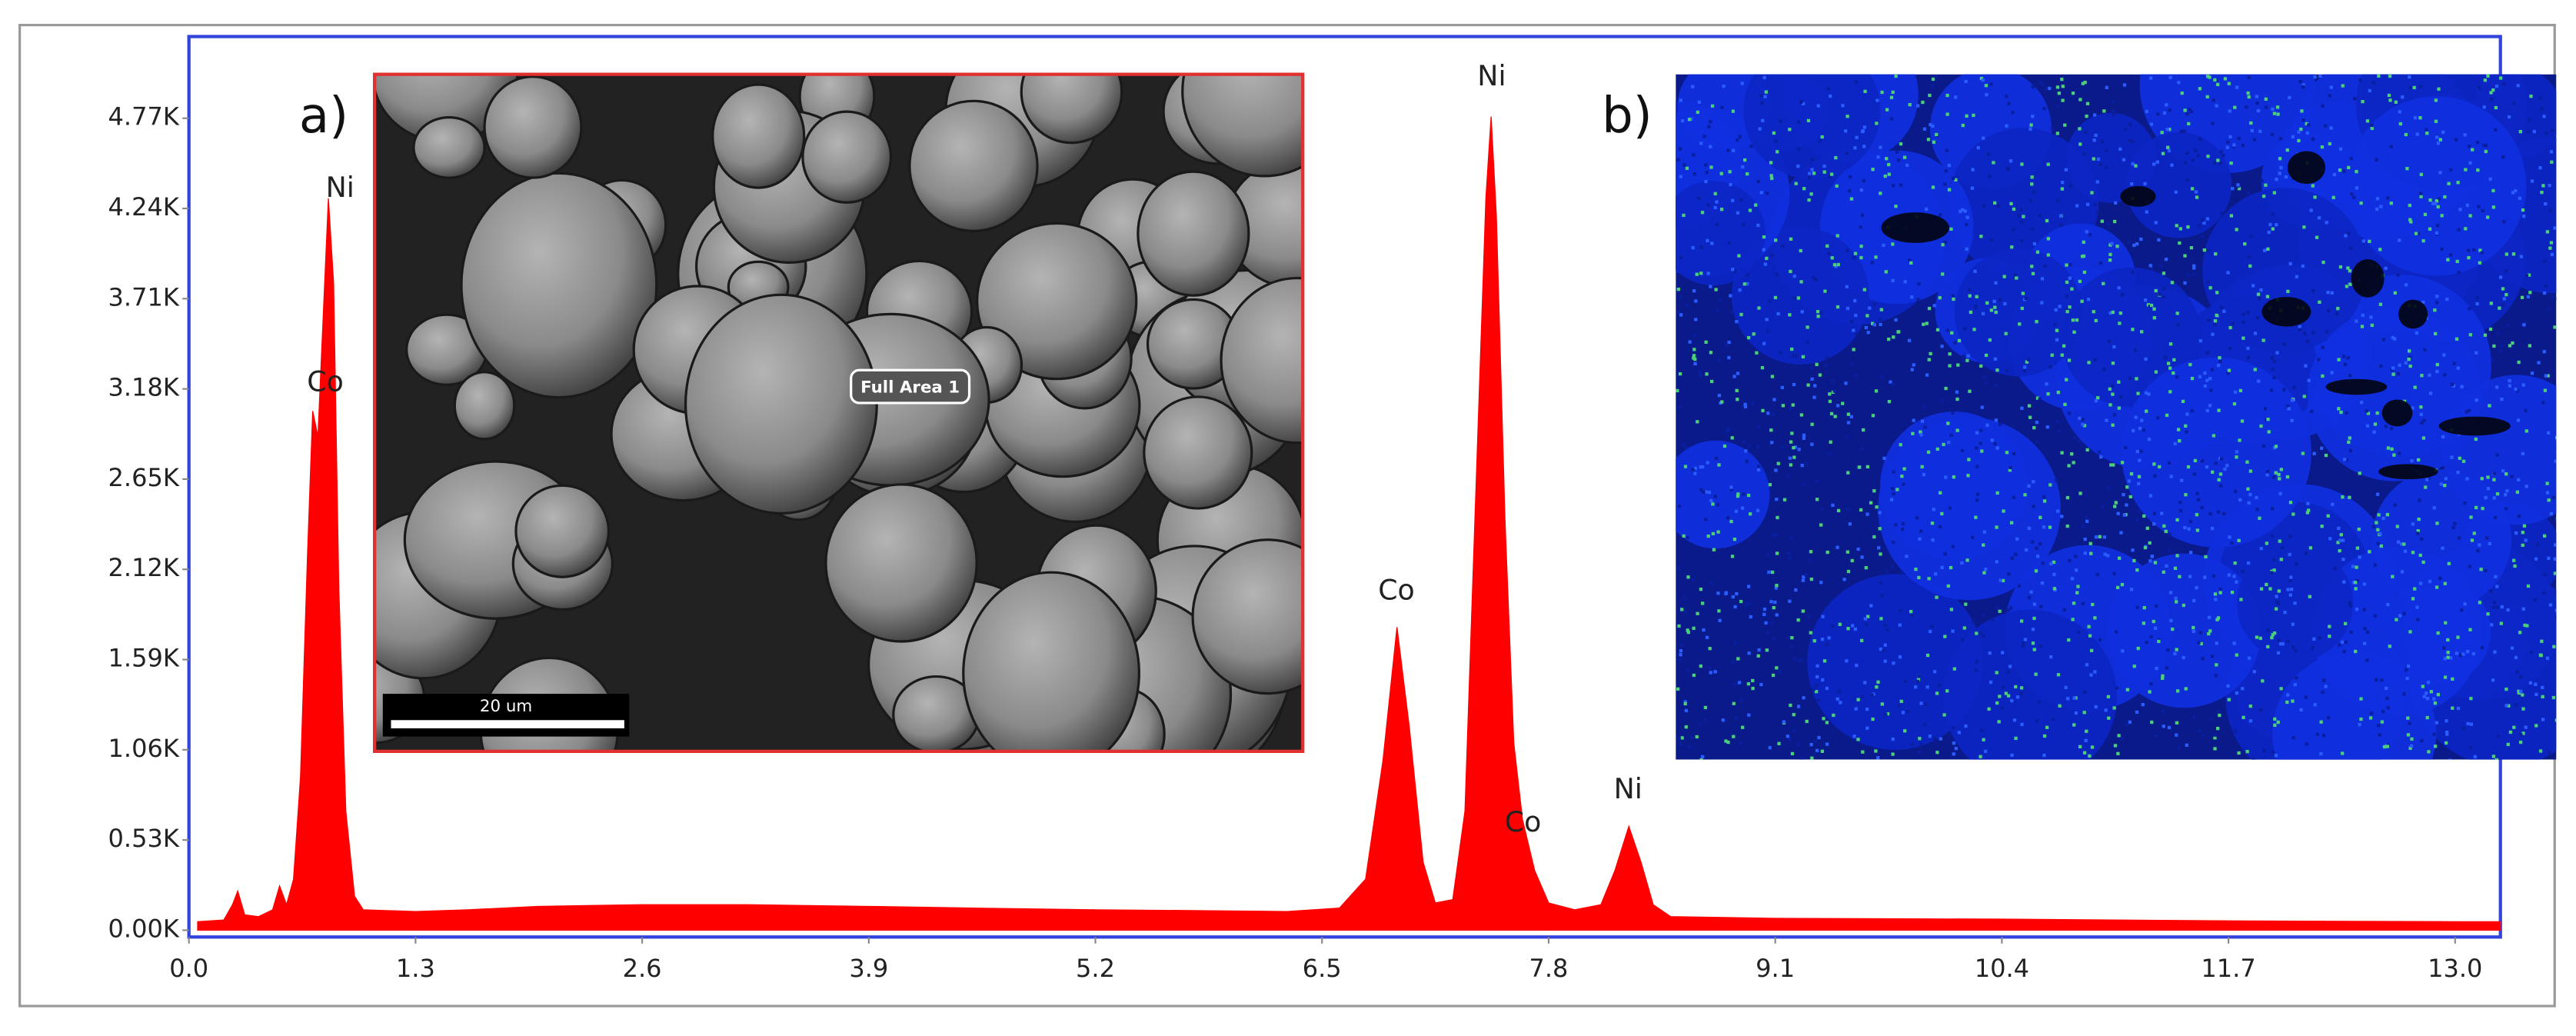 This screenshot has width=2576, height=1036. Describe the element at coordinates (325, 381) in the screenshot. I see `peak-label: Co` at that location.